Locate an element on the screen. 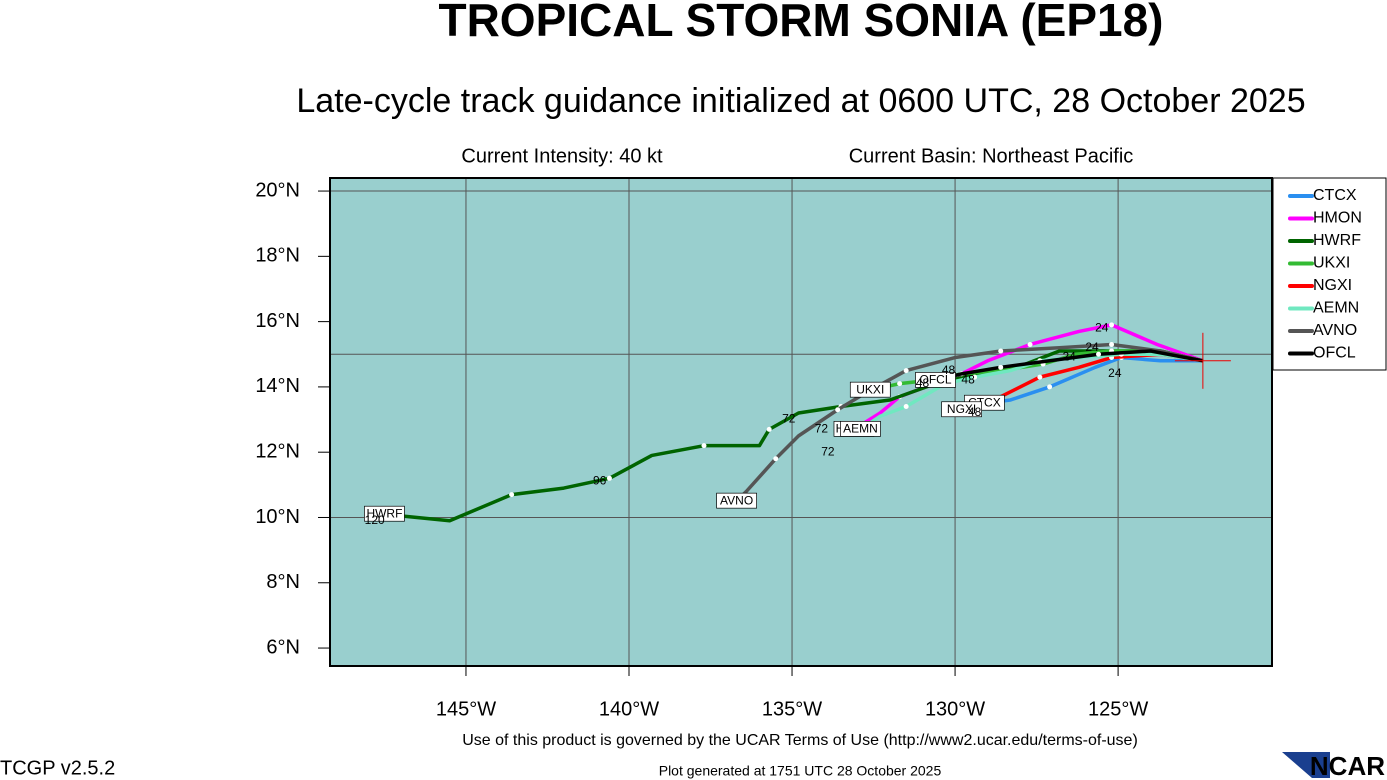 This screenshot has width=1387, height=780. track-label: OFCL is located at coordinates (935, 380).